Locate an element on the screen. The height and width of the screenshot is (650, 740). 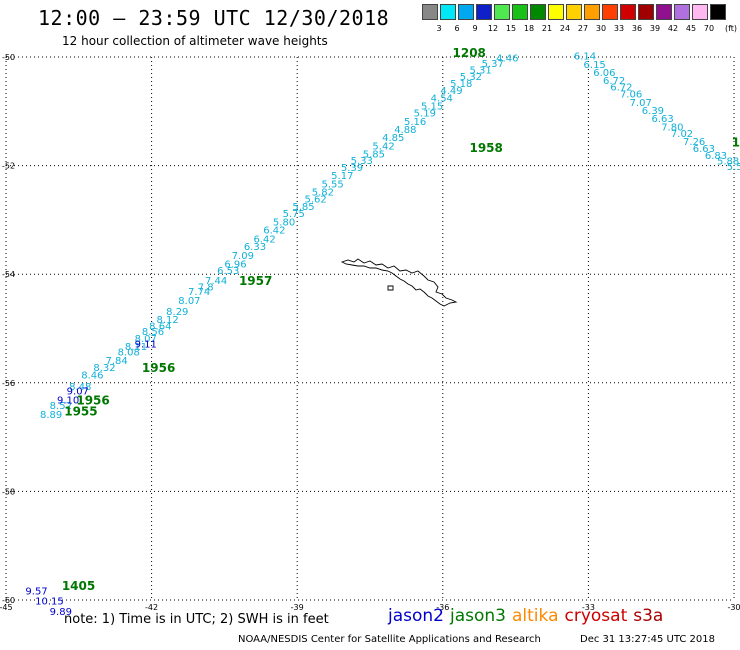
wave-height-label: 5.88 is located at coordinates (728, 162).